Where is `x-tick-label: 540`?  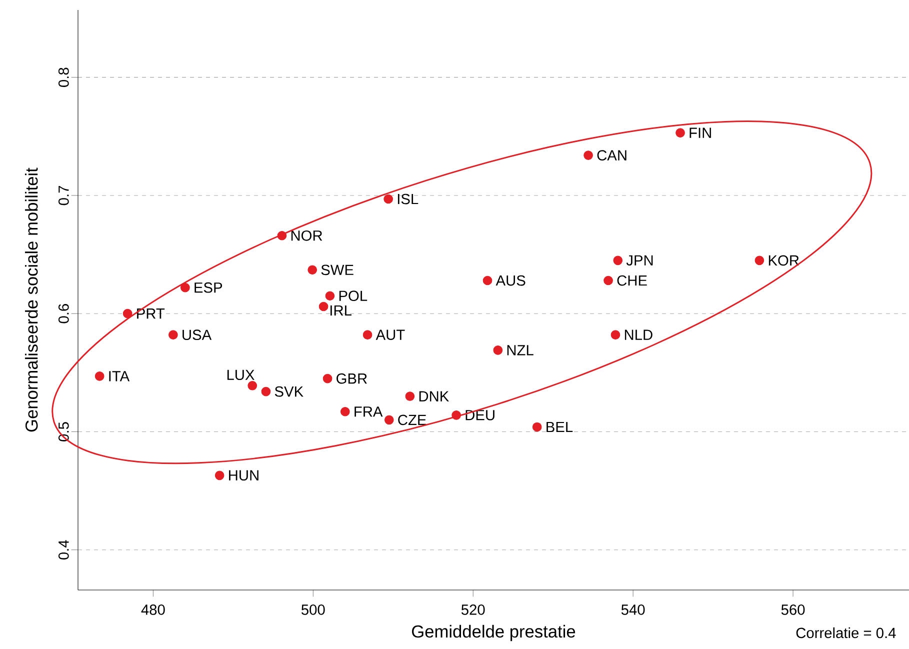 x-tick-label: 540 is located at coordinates (633, 609).